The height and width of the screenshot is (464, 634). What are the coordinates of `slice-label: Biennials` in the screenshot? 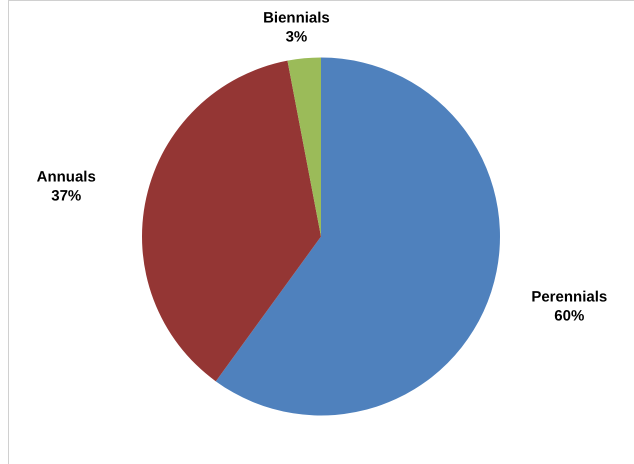 It's located at (296, 18).